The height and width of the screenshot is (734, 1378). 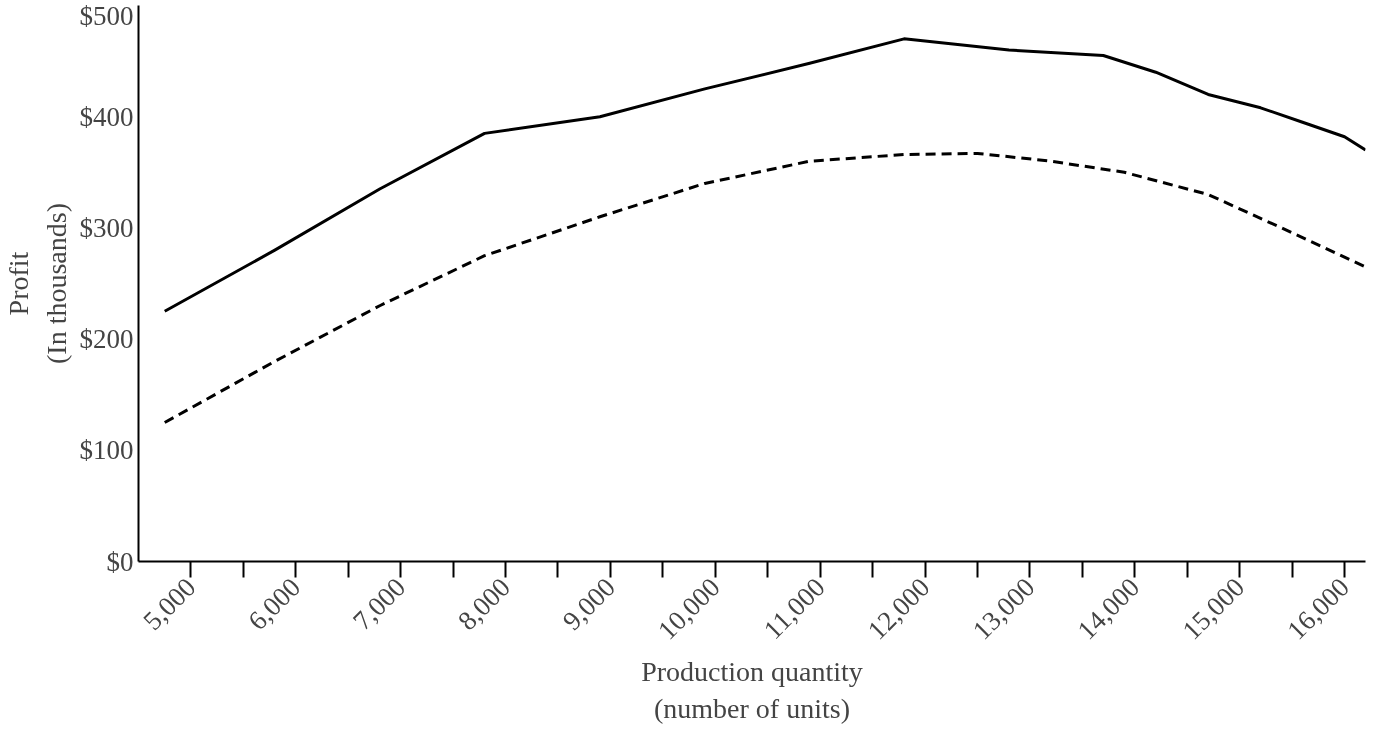 What do you see at coordinates (106, 339) in the screenshot?
I see `y-tick-label: $200` at bounding box center [106, 339].